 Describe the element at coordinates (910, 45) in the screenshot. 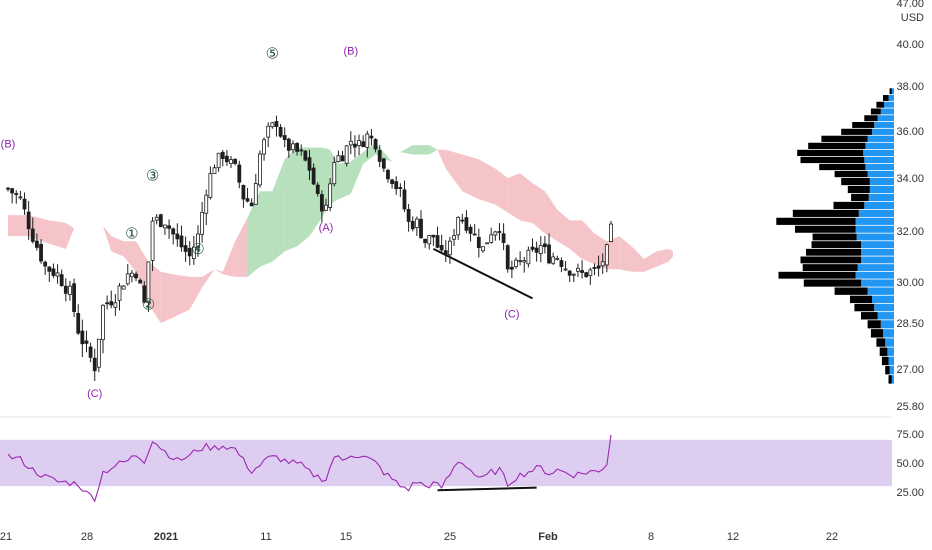

I see `price-tick-label: 40.00` at that location.